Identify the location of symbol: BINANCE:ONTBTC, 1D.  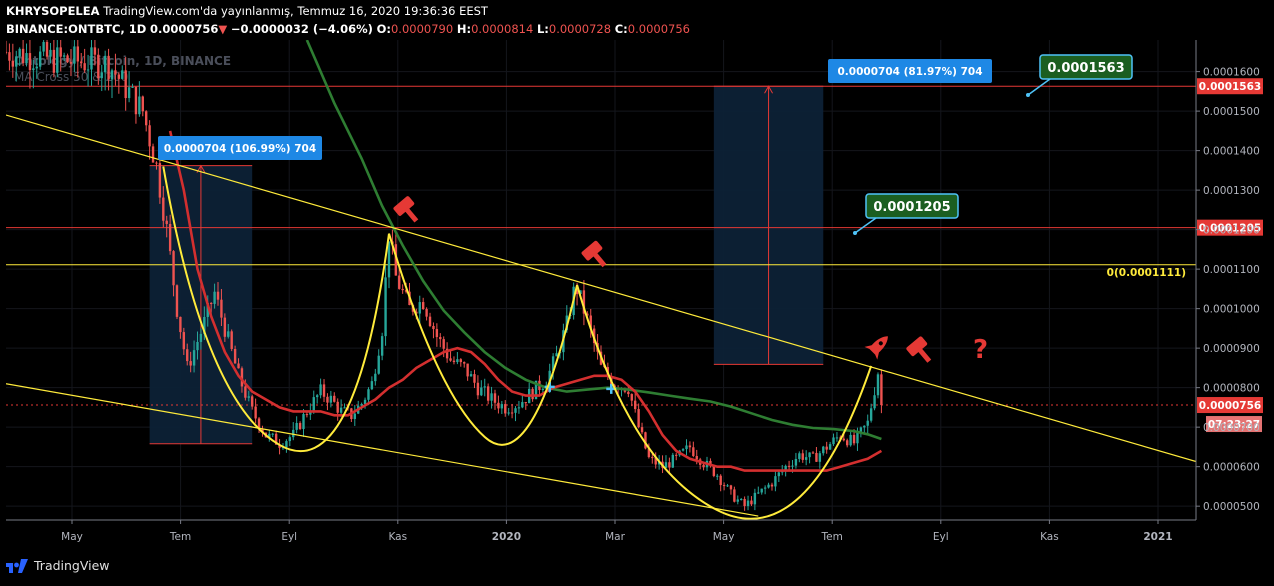
(76, 29).